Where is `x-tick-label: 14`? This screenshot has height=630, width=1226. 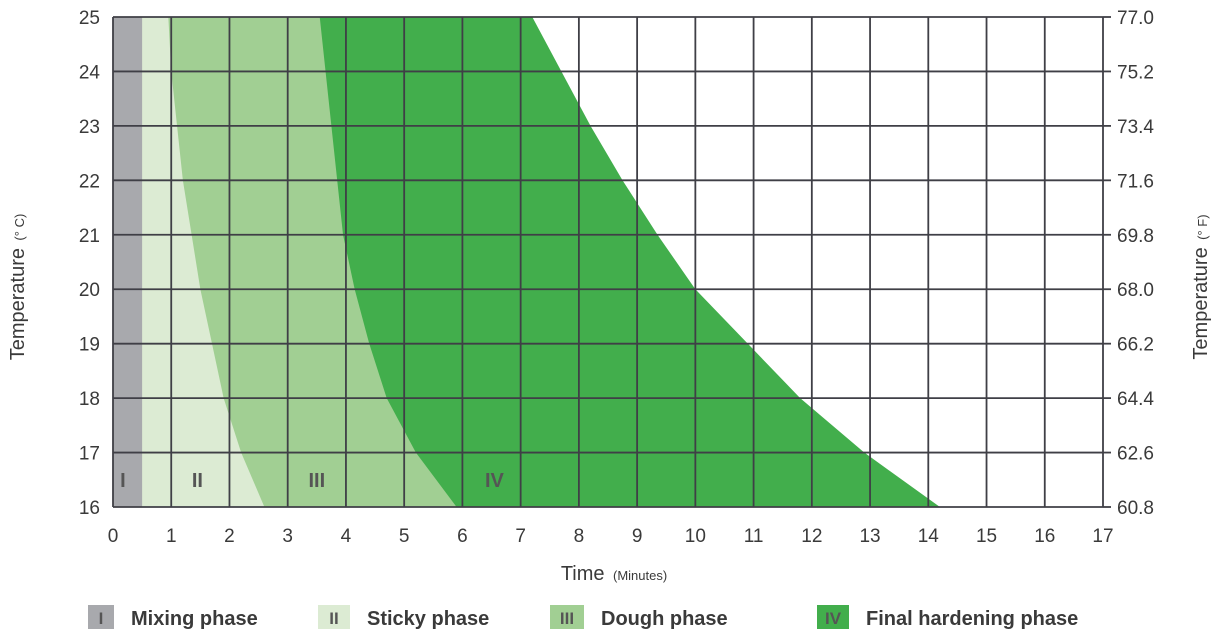
x-tick-label: 14 is located at coordinates (929, 536).